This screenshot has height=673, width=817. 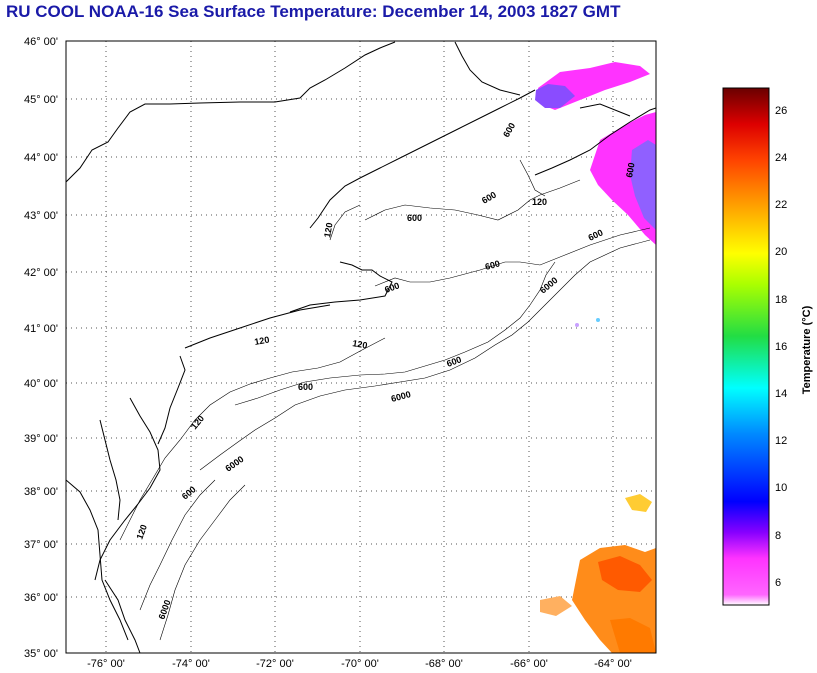 I want to click on island-pei, so click(x=605, y=110).